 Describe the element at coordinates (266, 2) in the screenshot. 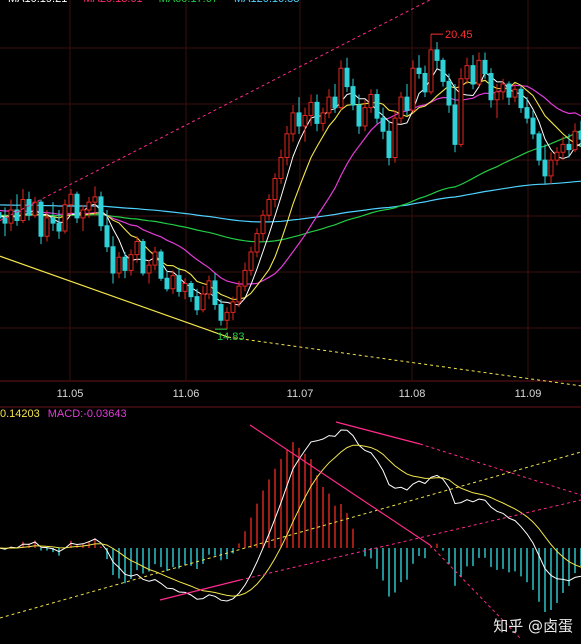

I see `legend-item: MA120:16.88` at that location.